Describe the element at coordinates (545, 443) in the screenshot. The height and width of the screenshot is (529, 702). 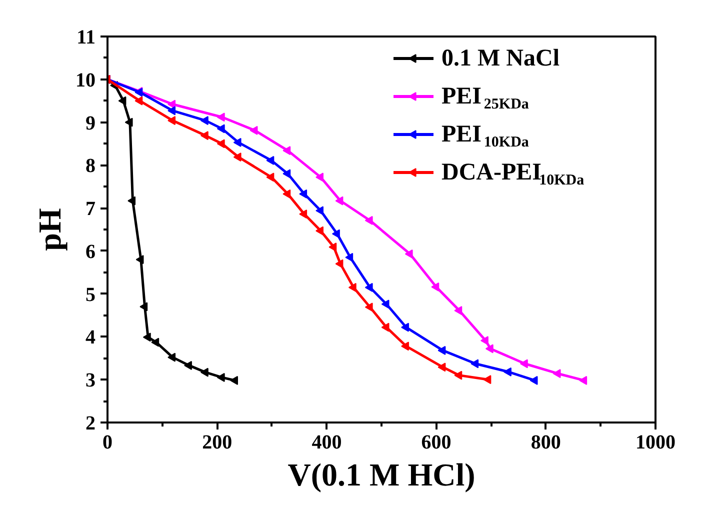
I see `x-tick-label: 800` at that location.